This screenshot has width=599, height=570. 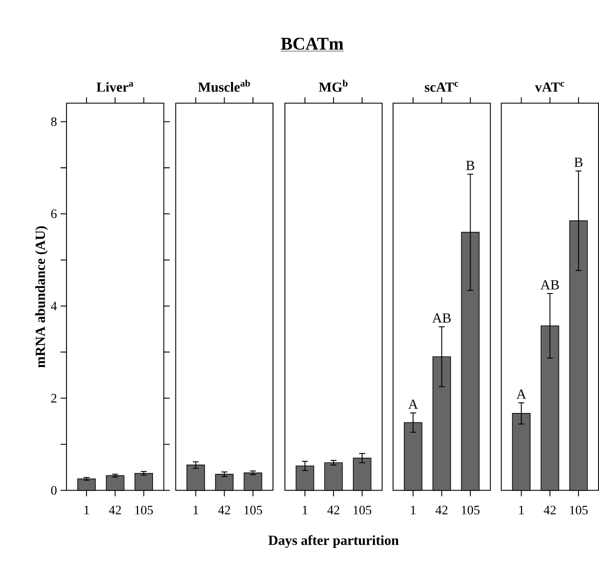 What do you see at coordinates (54, 490) in the screenshot?
I see `y-tick-label: 0` at bounding box center [54, 490].